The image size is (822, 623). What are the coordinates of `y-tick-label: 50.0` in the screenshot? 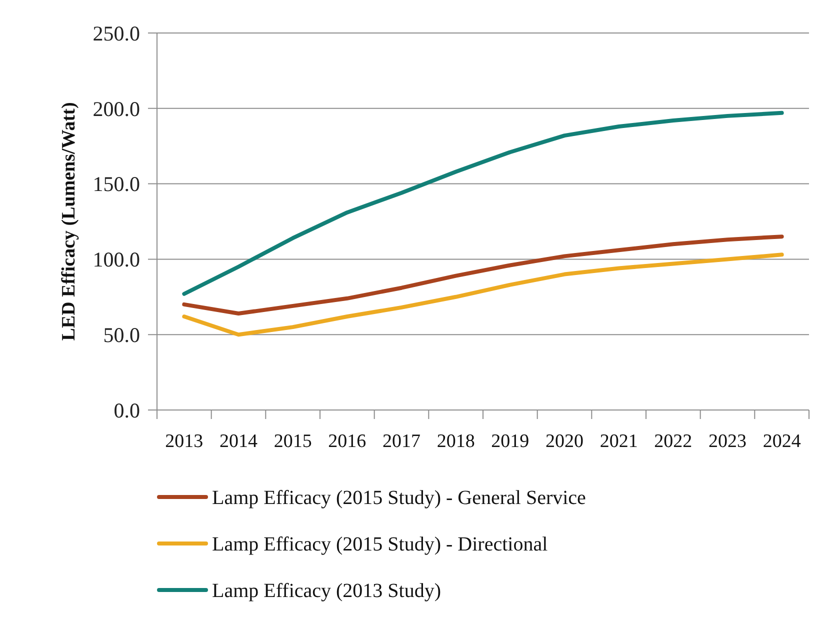 It's located at (121, 334).